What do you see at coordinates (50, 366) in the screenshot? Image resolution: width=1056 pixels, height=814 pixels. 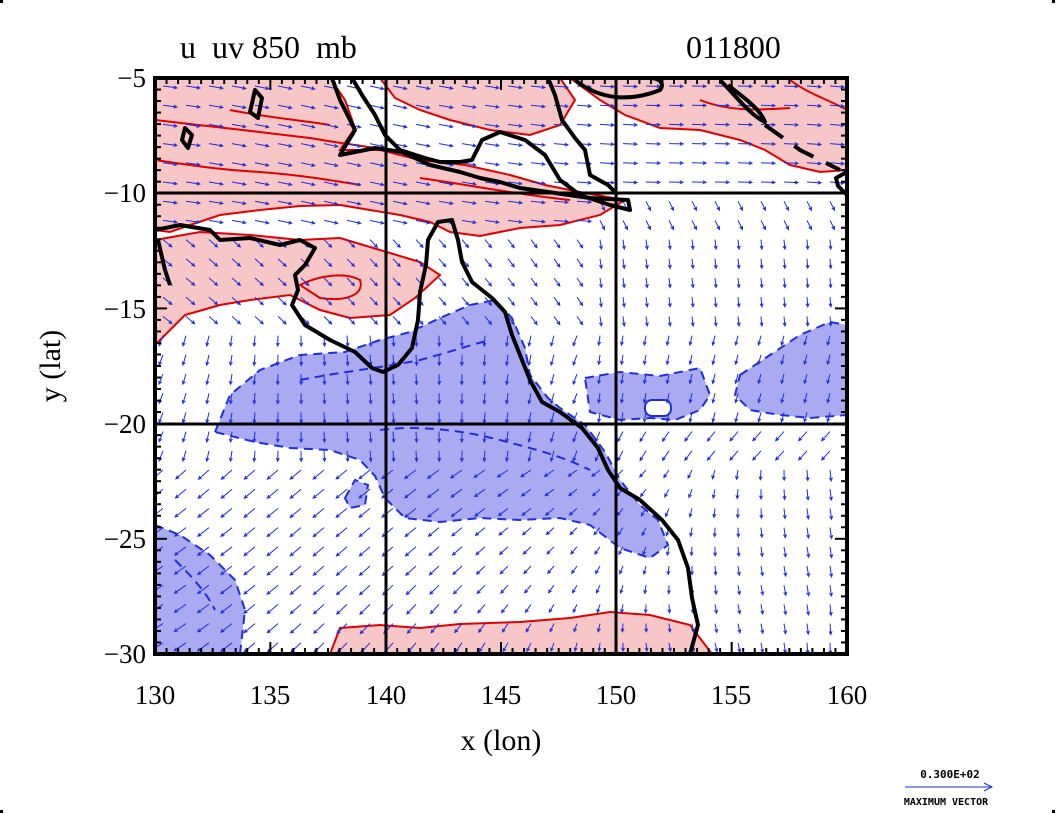 I see `y-axis-label: y (lat)` at bounding box center [50, 366].